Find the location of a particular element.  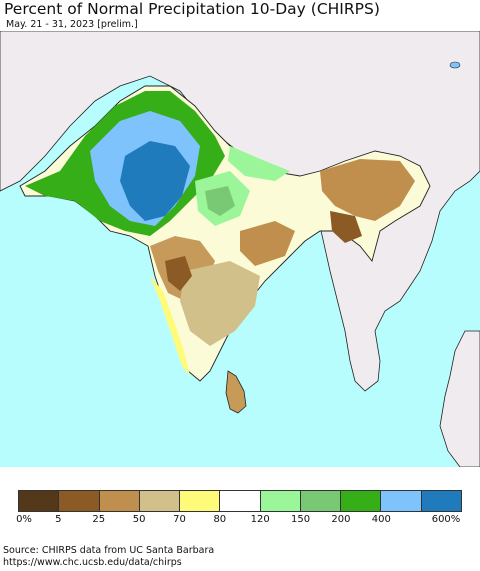

legend-tick-label: 400 is located at coordinates (381, 519).